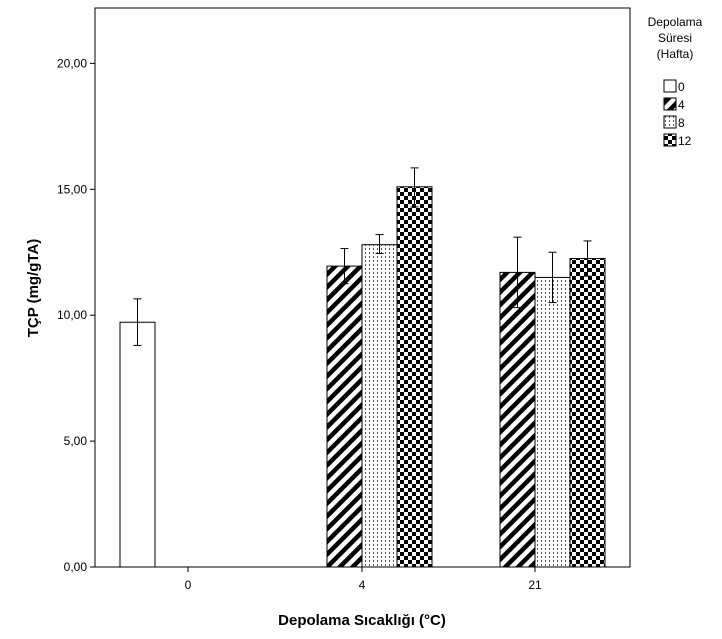 Image resolution: width=722 pixels, height=639 pixels. What do you see at coordinates (675, 54) in the screenshot?
I see `legend-title-line: (Hafta)` at bounding box center [675, 54].